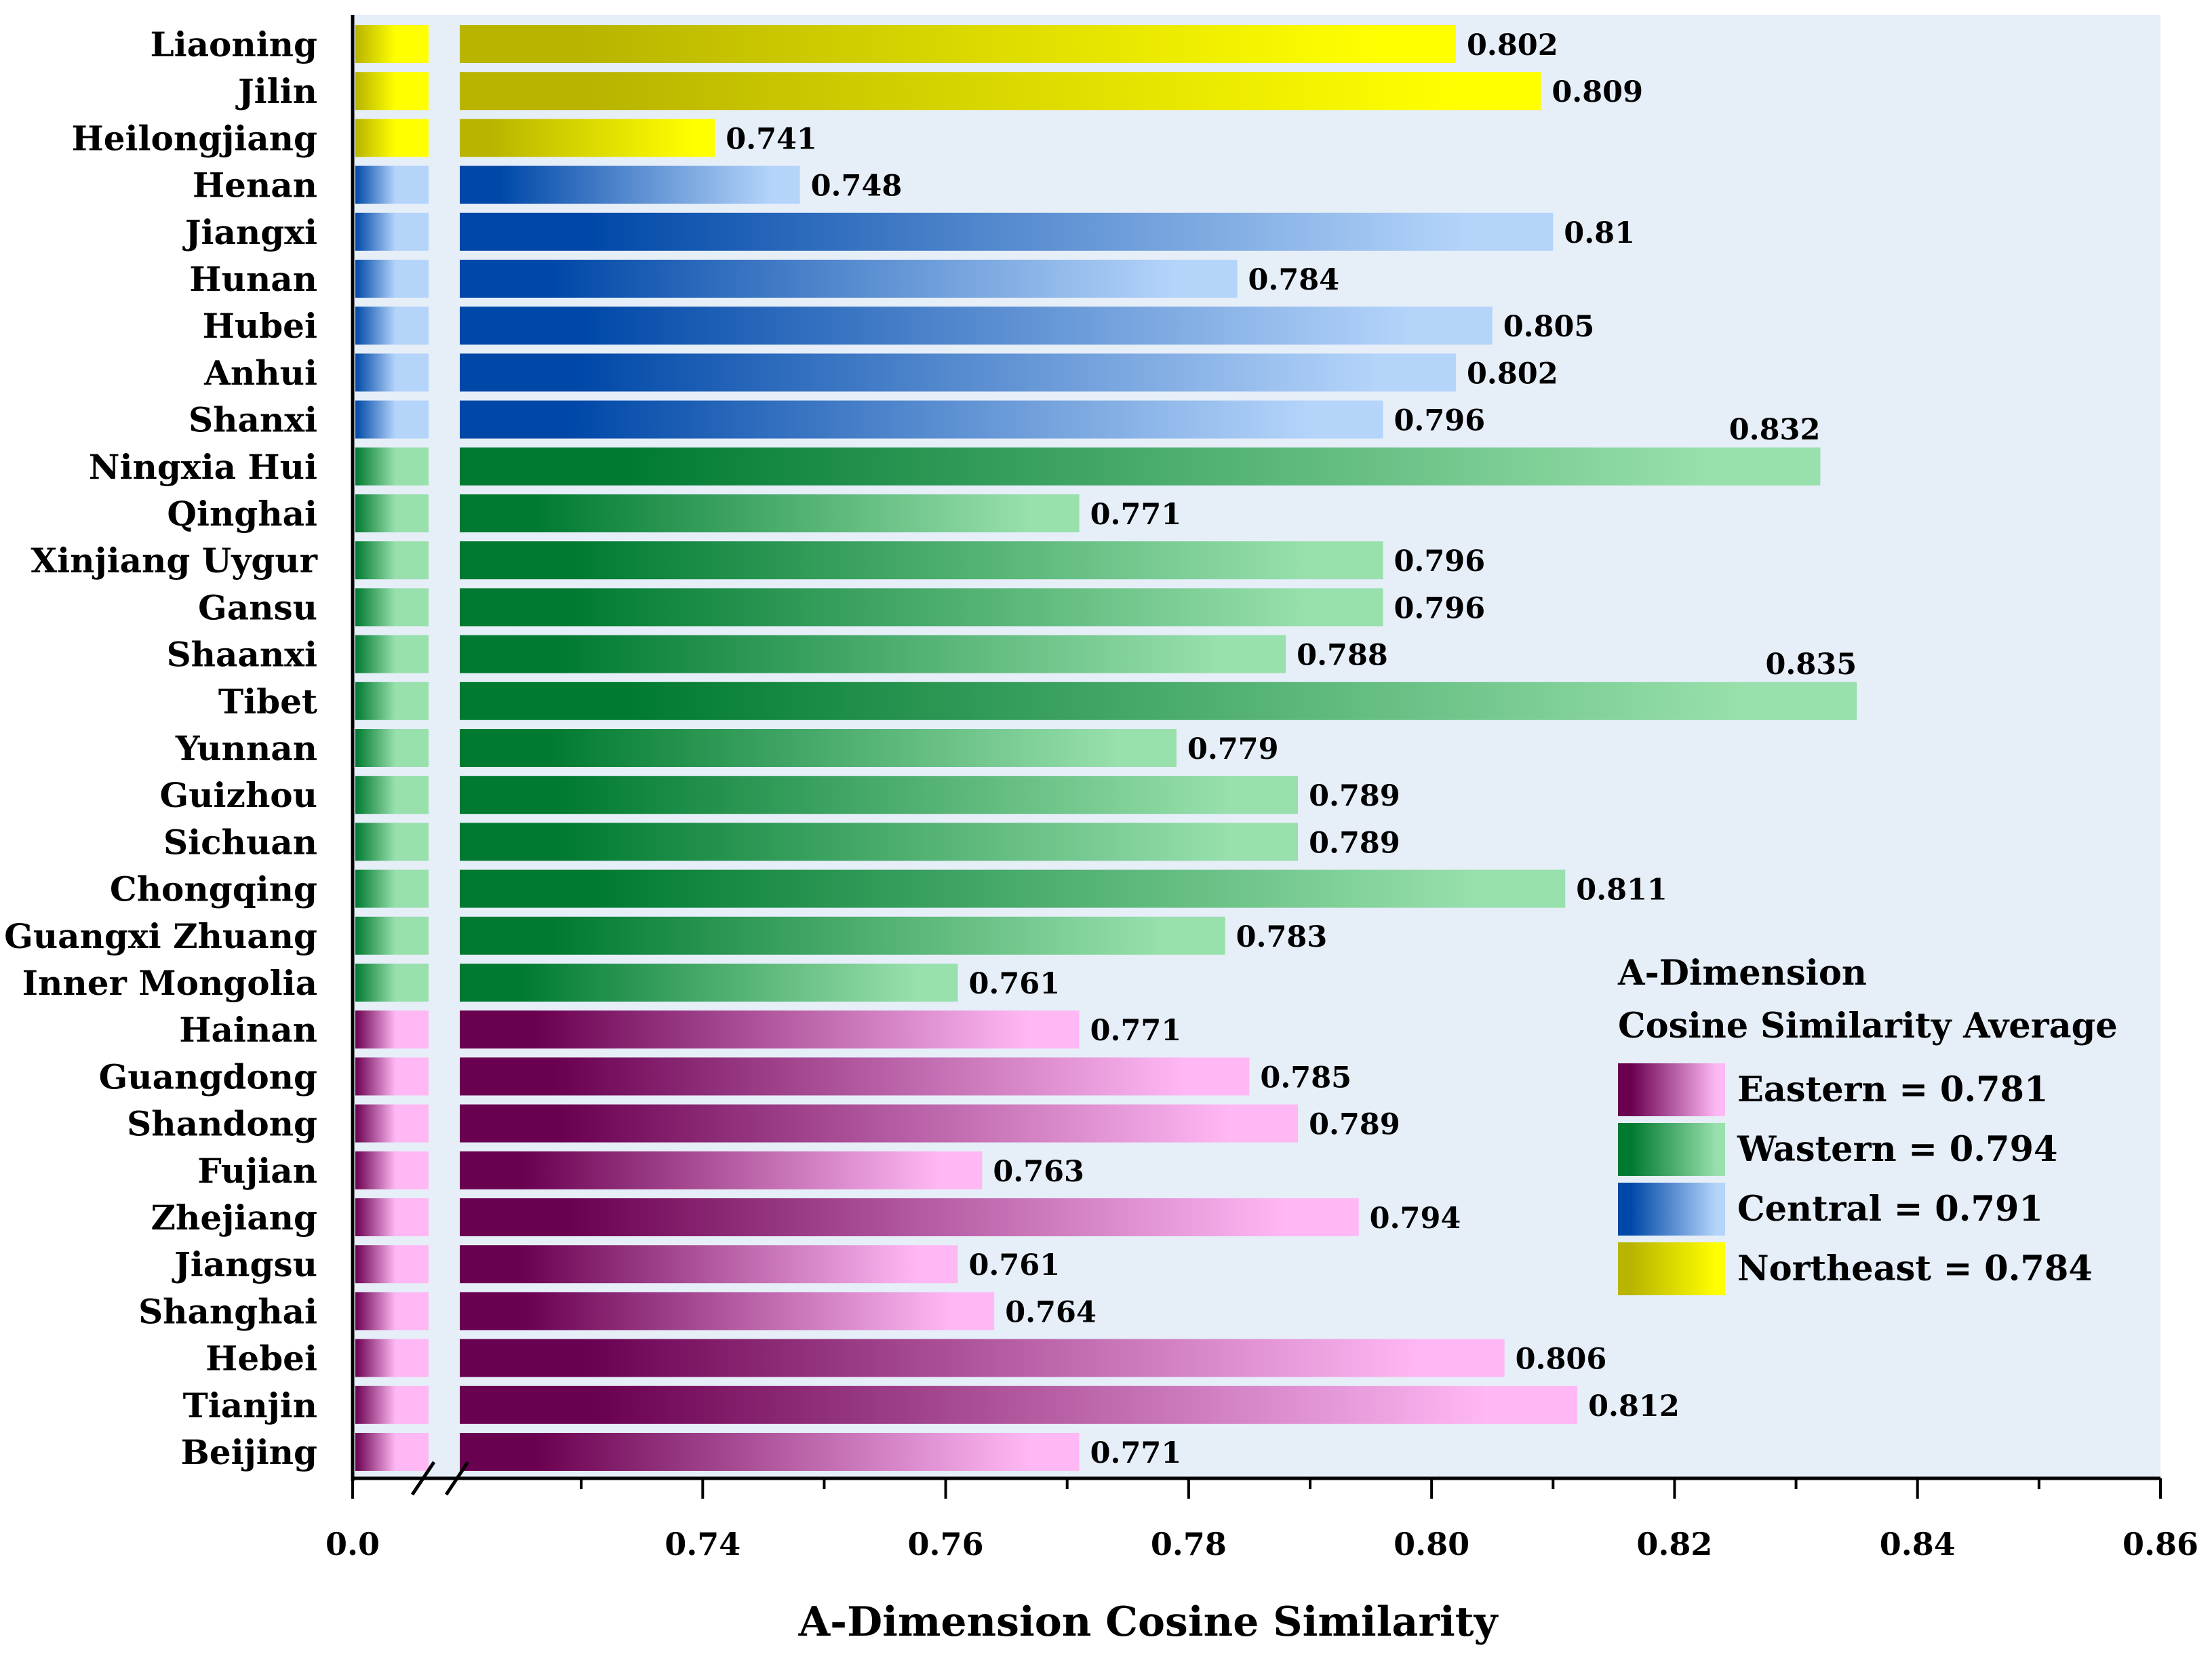  I want to click on value-label-shanghai: 0.764, so click(1051, 1312).